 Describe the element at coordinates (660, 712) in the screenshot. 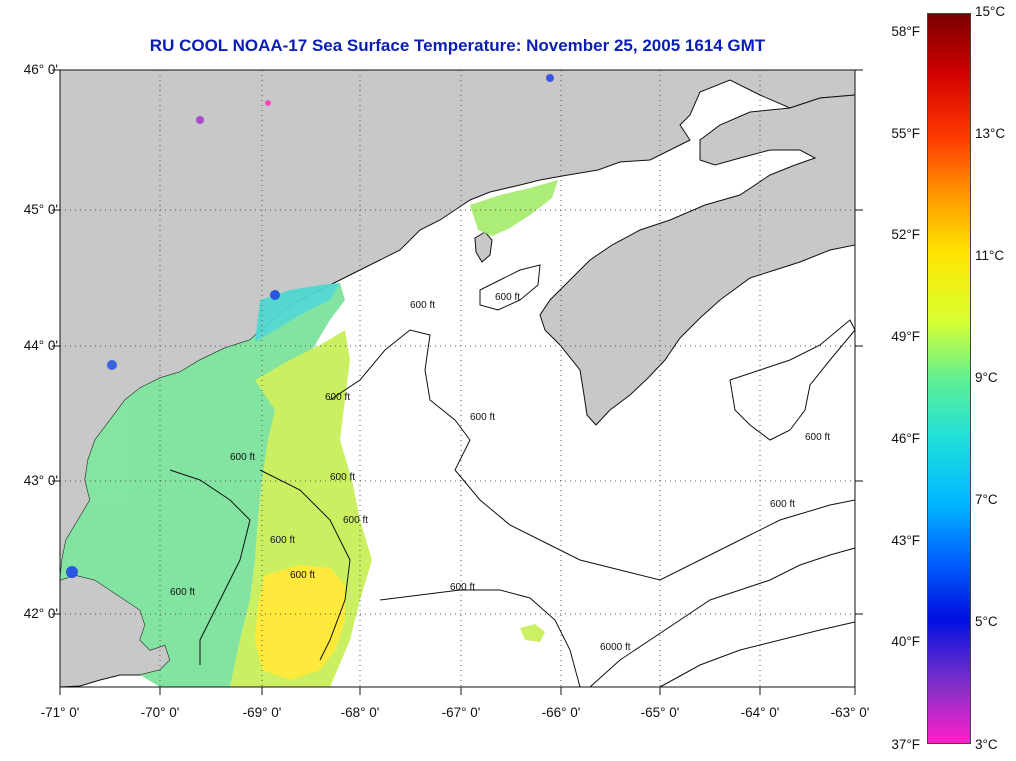

I see `lon-label: -65° 0'` at that location.